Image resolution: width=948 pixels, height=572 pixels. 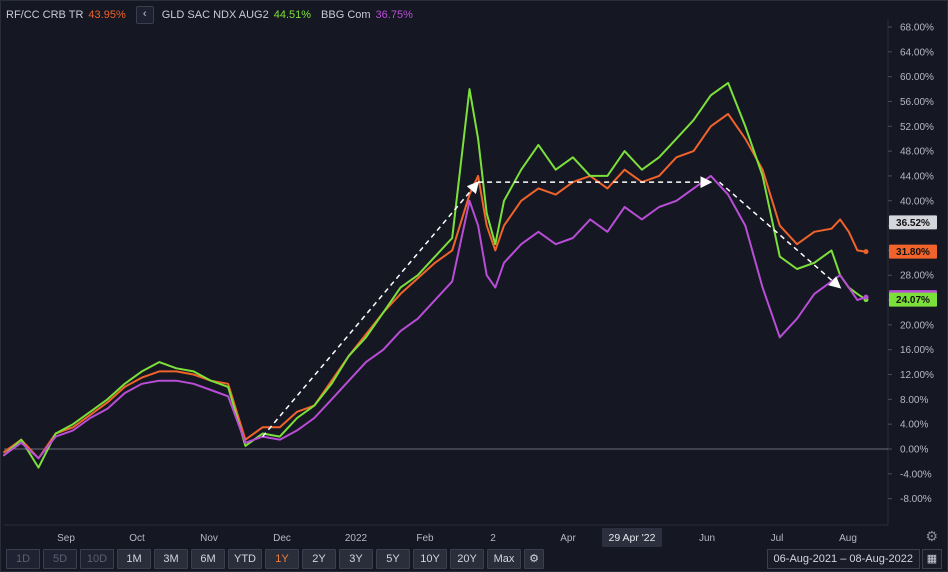 What do you see at coordinates (917, 52) in the screenshot?
I see `y-tick-label: 64.00%` at bounding box center [917, 52].